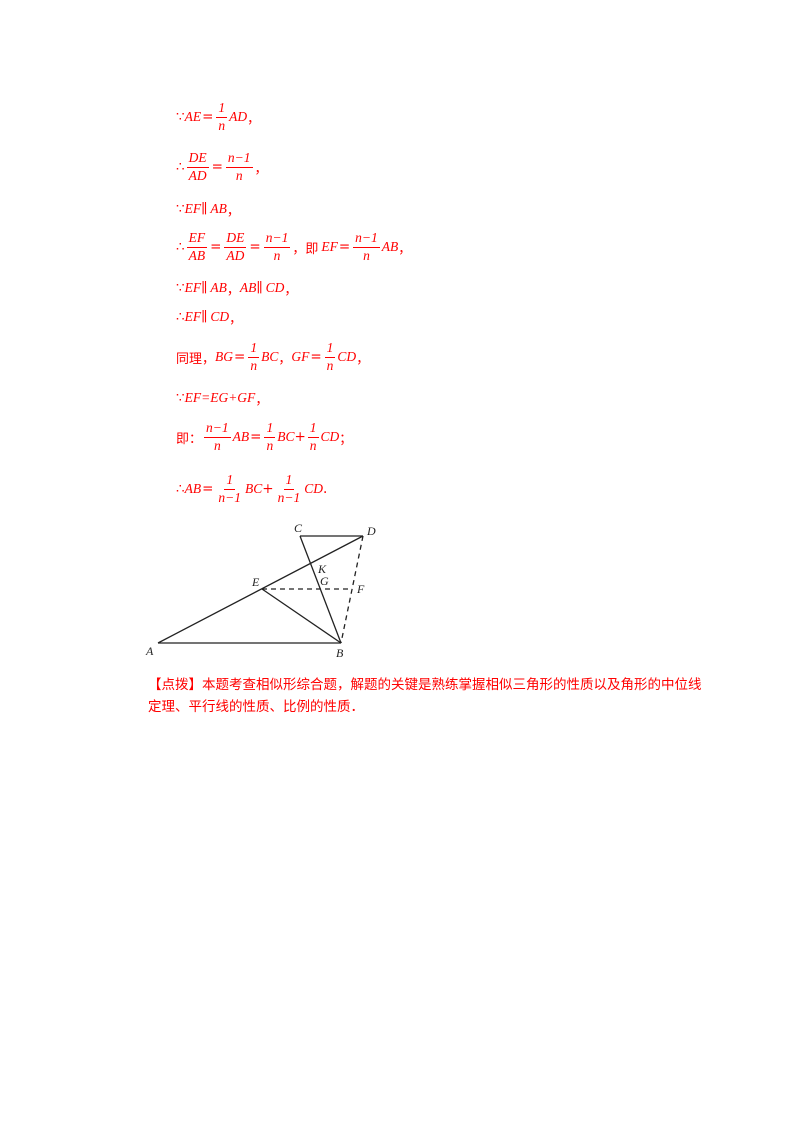 Image resolution: width=800 pixels, height=1132 pixels. I want to click on step-9: 即： n−1 n AB = 1 n BC + 1 n CD ；, so click(264, 436).